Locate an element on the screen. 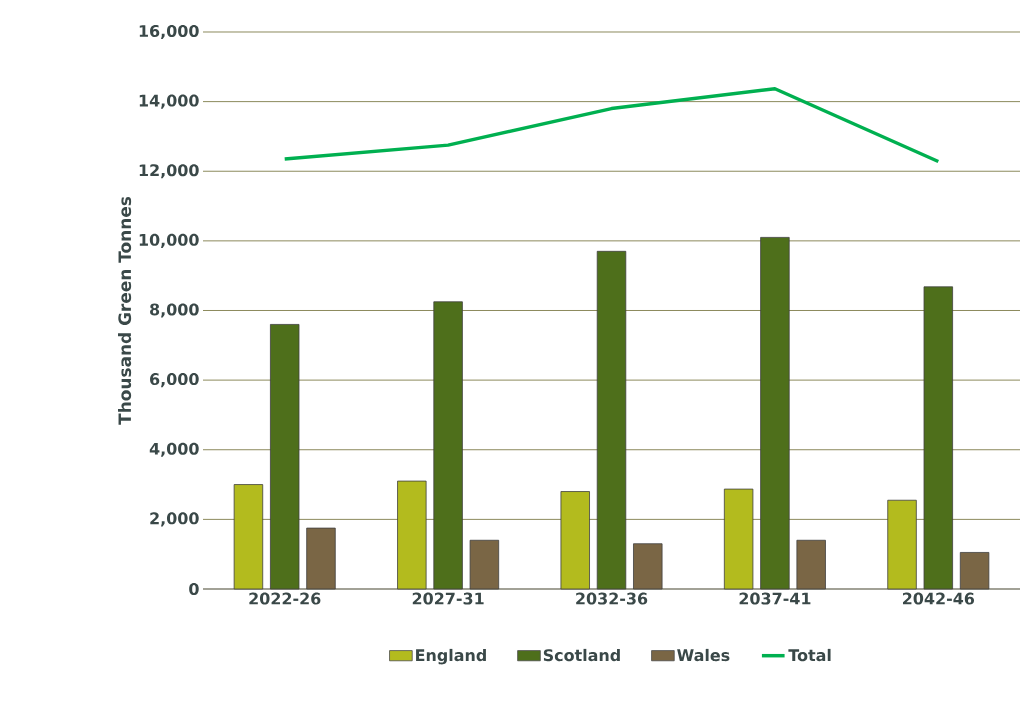  y-tick-label: 8,000 is located at coordinates (174, 310).